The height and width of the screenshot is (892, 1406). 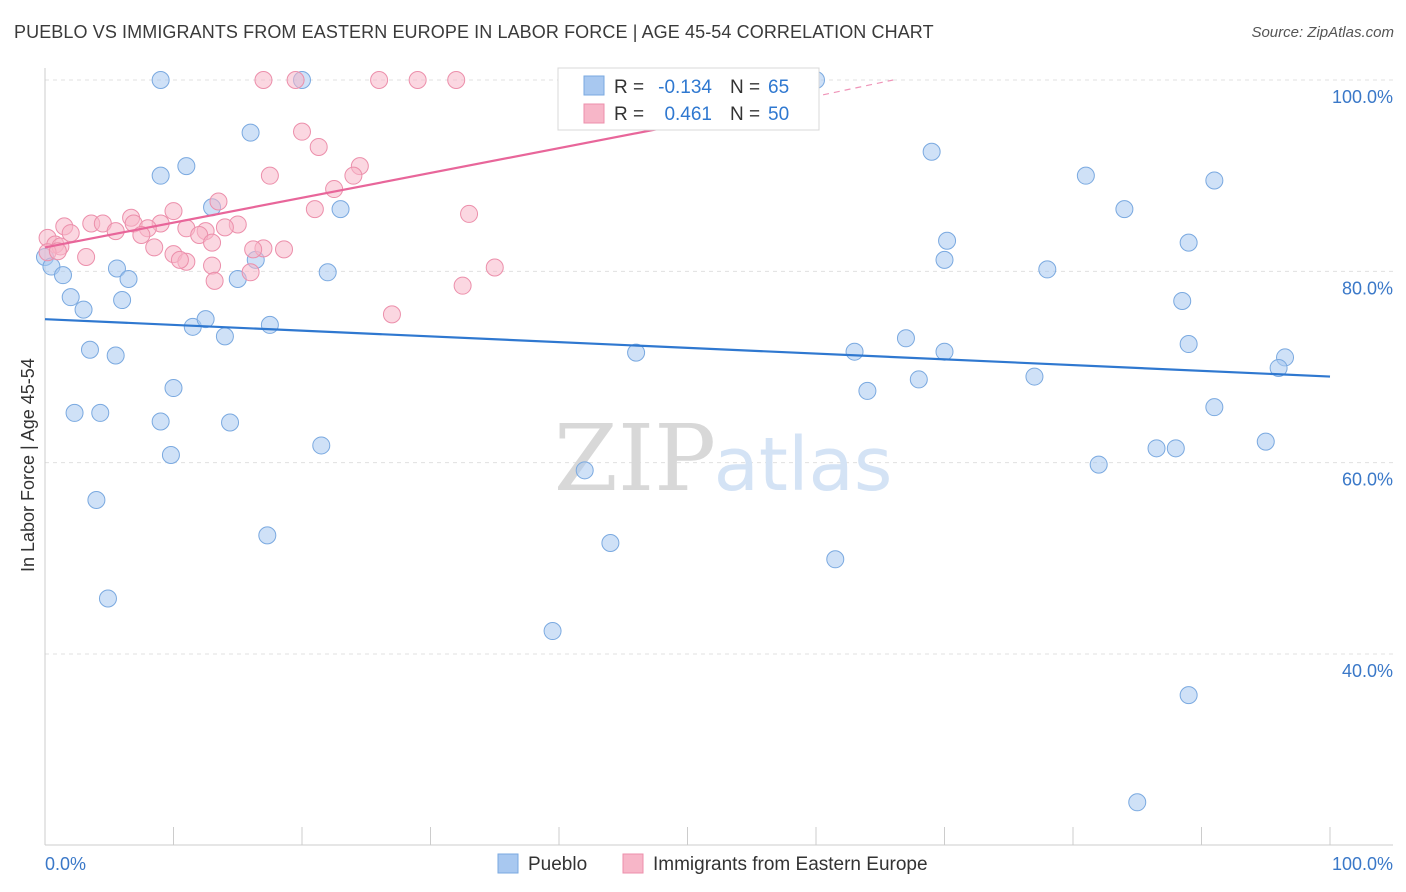 I want to click on watermark-zip: ZIP, so click(x=635, y=458).